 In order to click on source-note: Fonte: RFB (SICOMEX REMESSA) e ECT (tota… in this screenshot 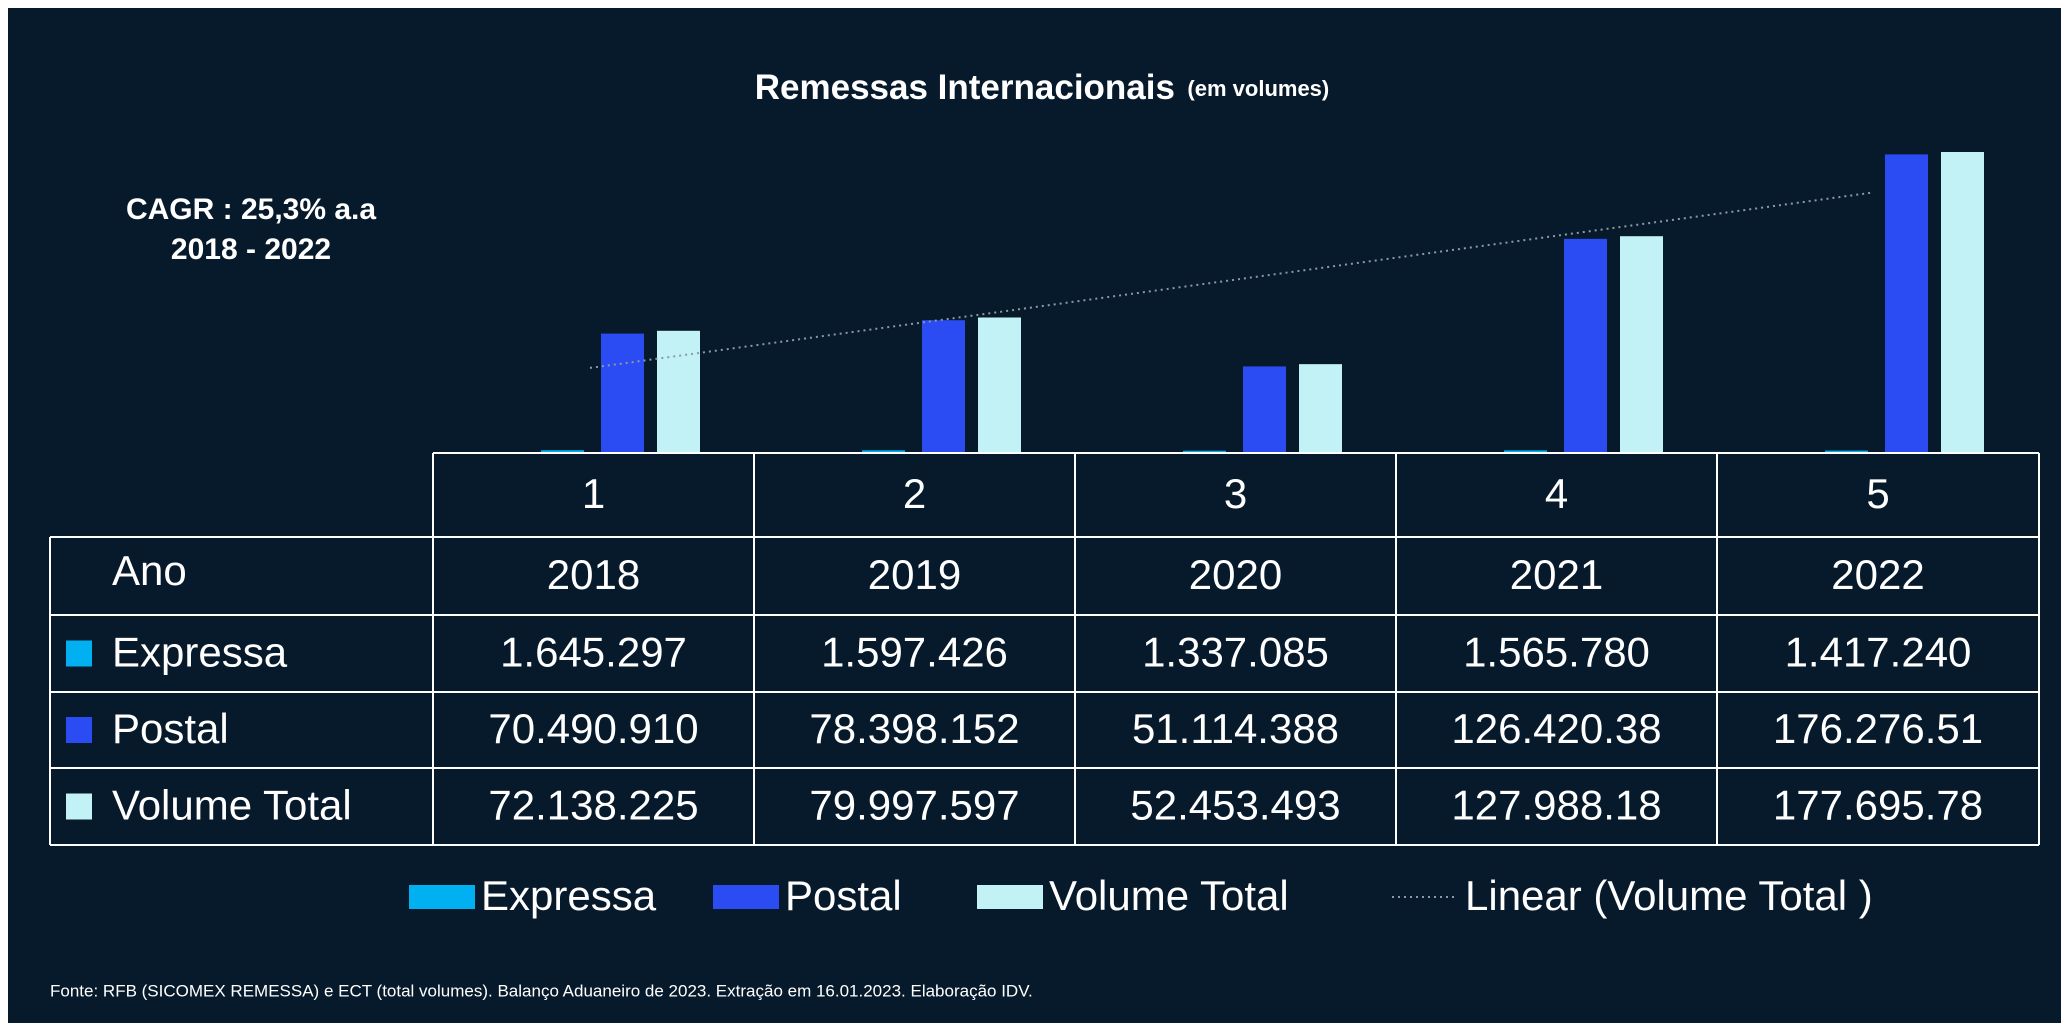, I will do `click(541, 990)`.